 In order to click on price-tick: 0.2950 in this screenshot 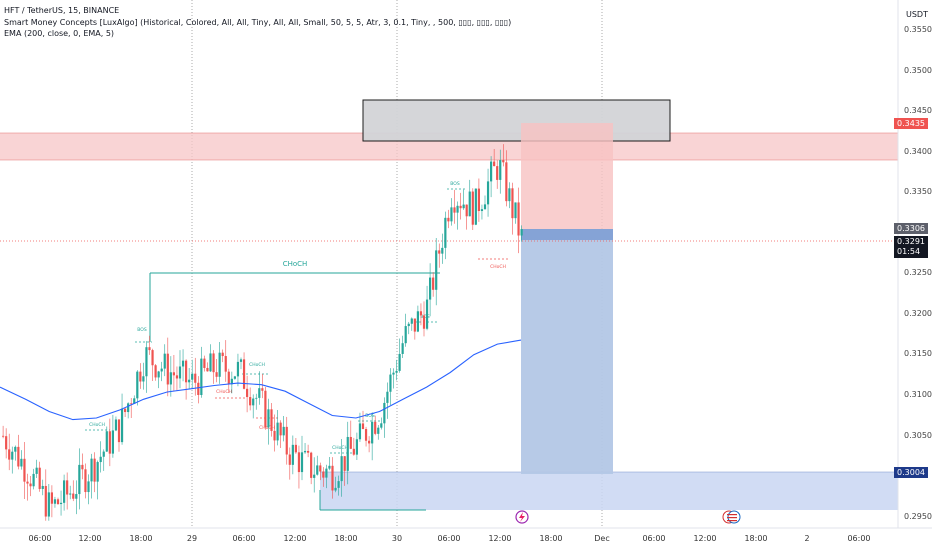, I will do `click(918, 516)`.